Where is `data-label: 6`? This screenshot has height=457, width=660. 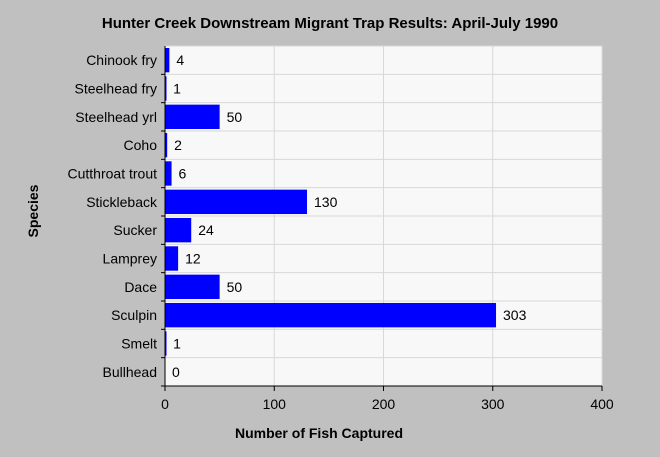 data-label: 6 is located at coordinates (183, 174).